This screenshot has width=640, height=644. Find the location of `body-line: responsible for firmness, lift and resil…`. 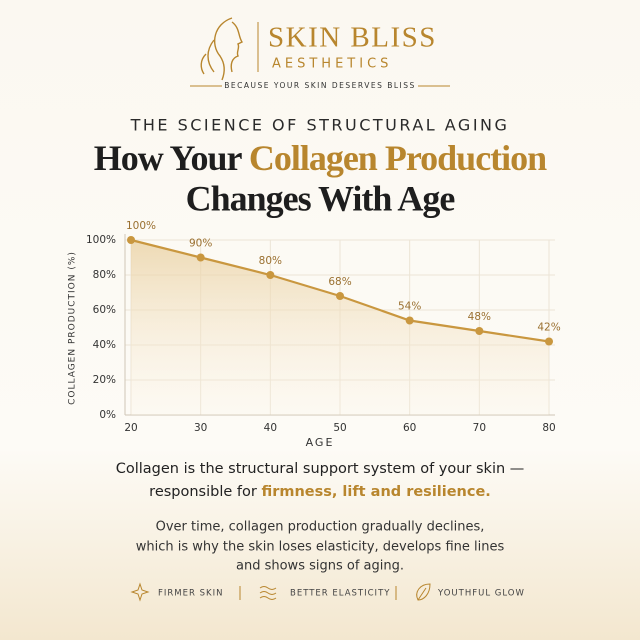

body-line: responsible for firmness, lift and resil… is located at coordinates (320, 492).